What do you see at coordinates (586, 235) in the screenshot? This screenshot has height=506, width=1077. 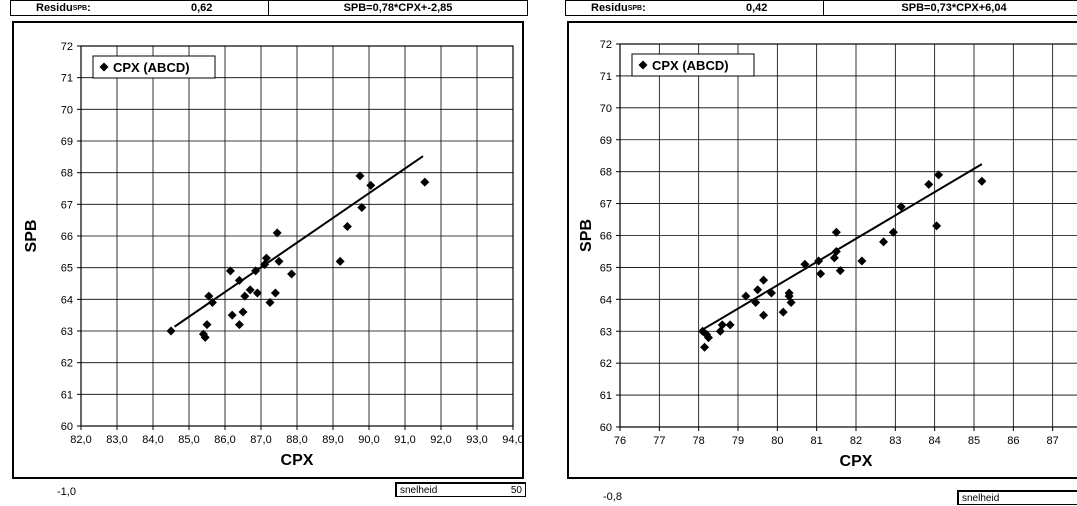 I see `y-axis-title: SPB` at bounding box center [586, 235].